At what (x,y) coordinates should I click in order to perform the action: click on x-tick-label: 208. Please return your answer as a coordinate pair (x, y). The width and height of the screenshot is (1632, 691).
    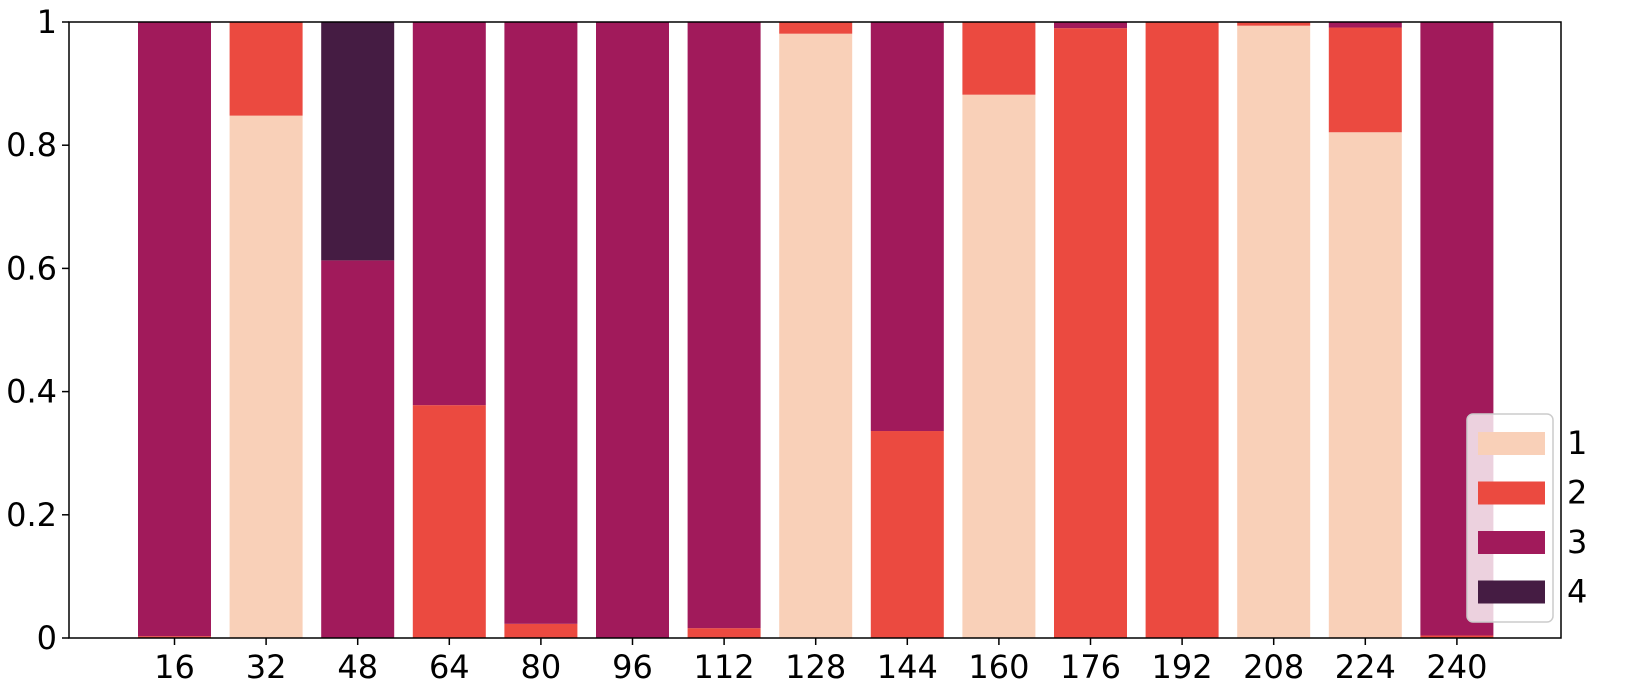
    Looking at the image, I should click on (1273, 667).